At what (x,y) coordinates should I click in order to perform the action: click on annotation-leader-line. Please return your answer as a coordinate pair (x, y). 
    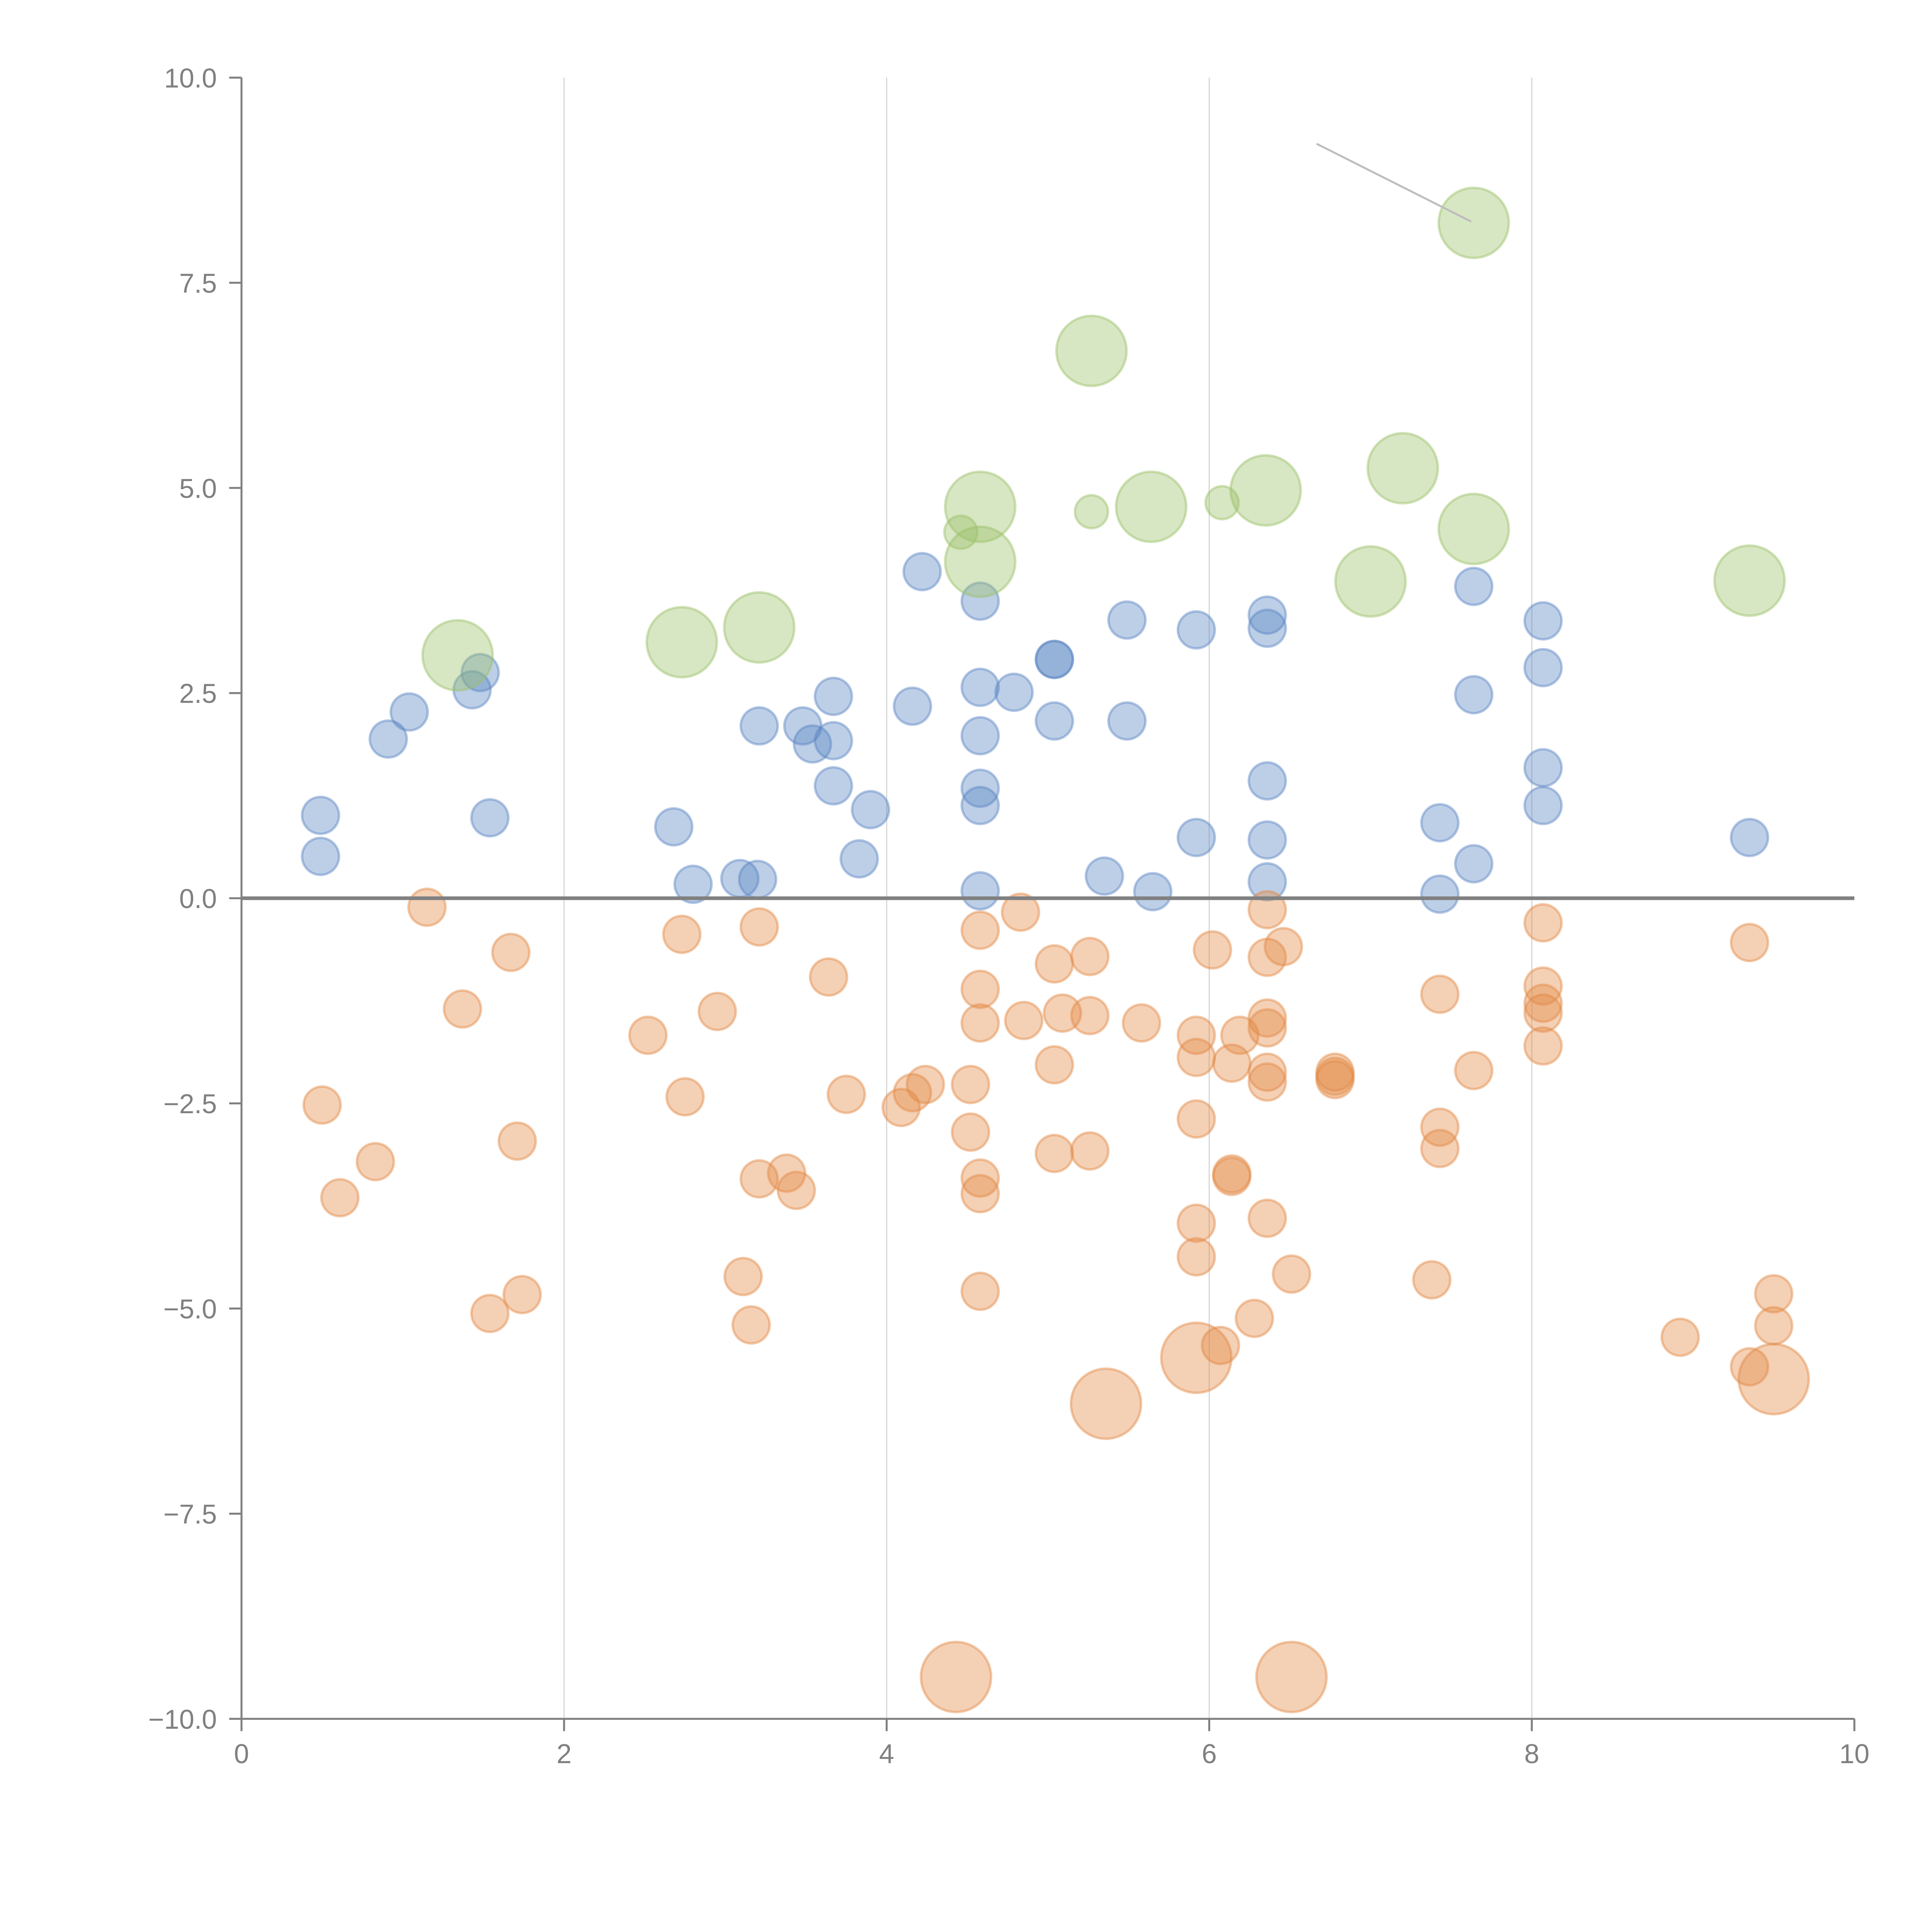
    Looking at the image, I should click on (1394, 183).